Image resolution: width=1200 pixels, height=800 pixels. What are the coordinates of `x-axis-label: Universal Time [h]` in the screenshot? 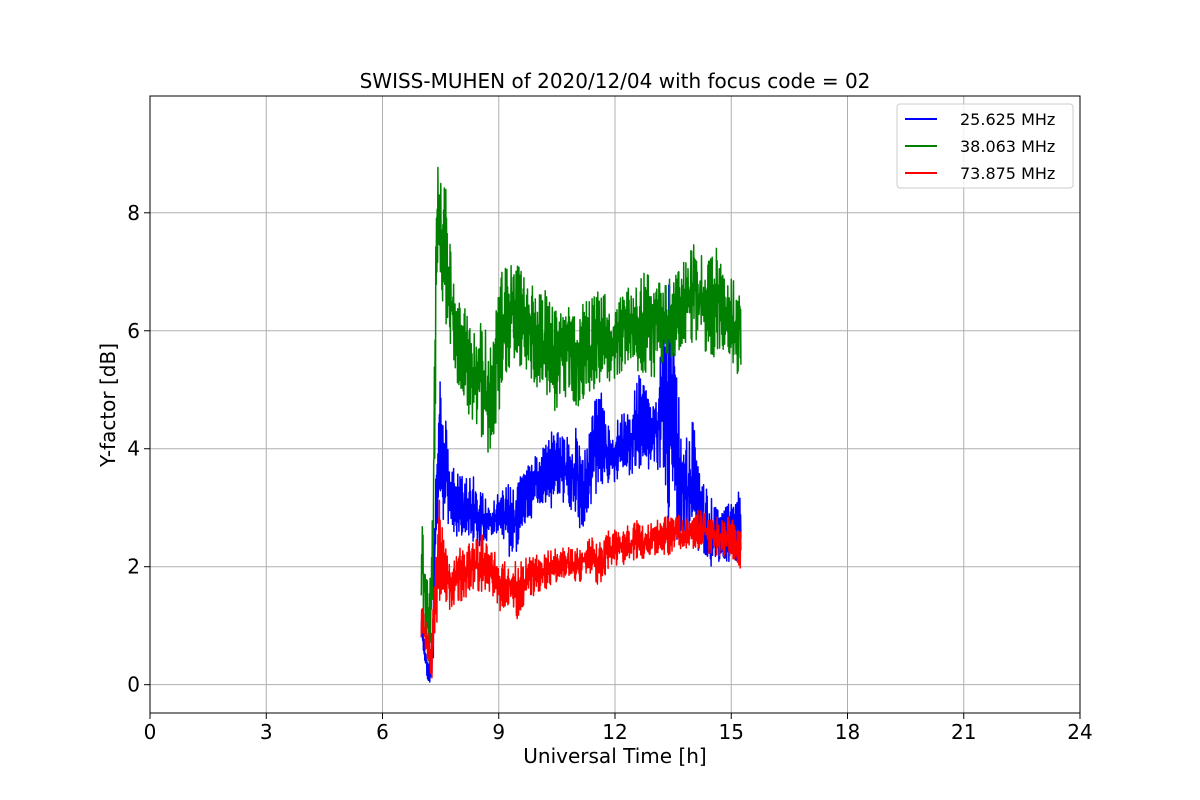 It's located at (614, 756).